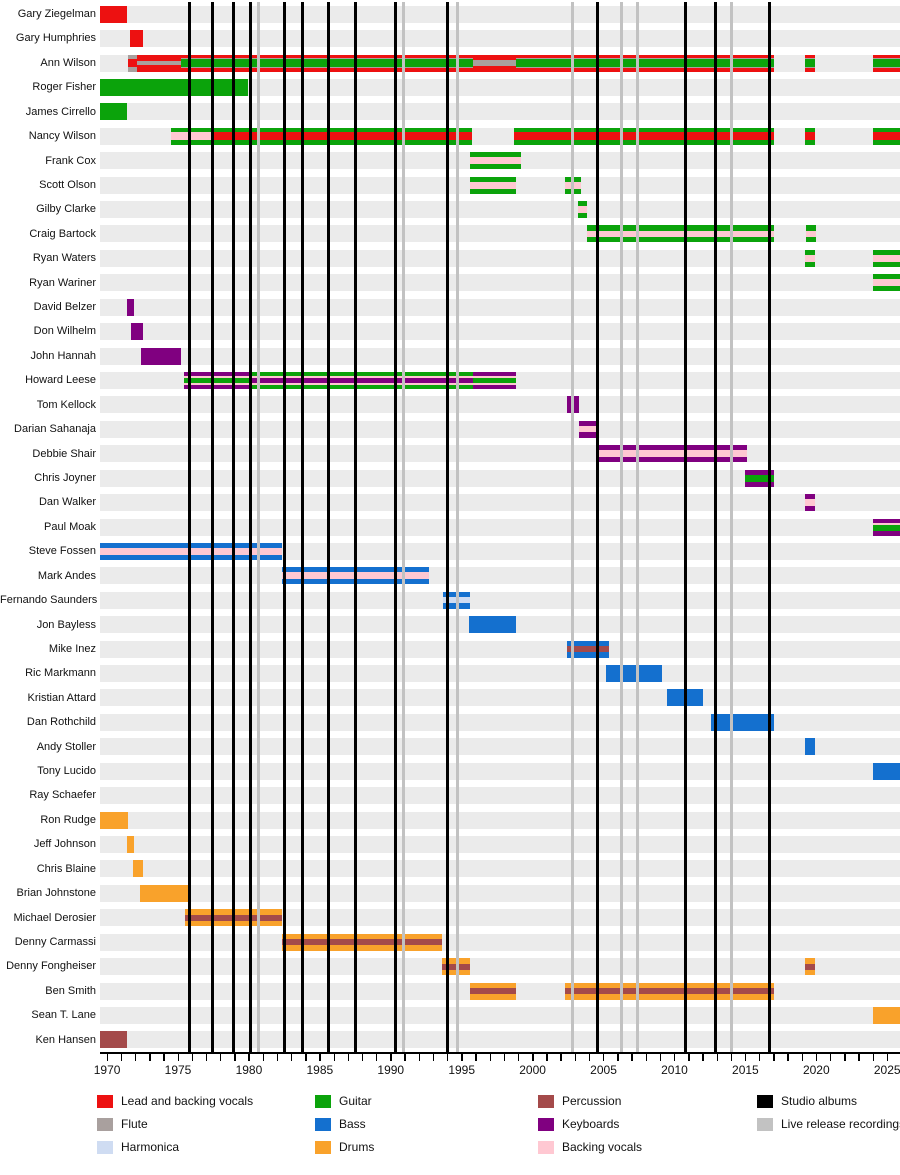 The image size is (900, 1175). I want to click on member-label: Craig Bartock, so click(62, 233).